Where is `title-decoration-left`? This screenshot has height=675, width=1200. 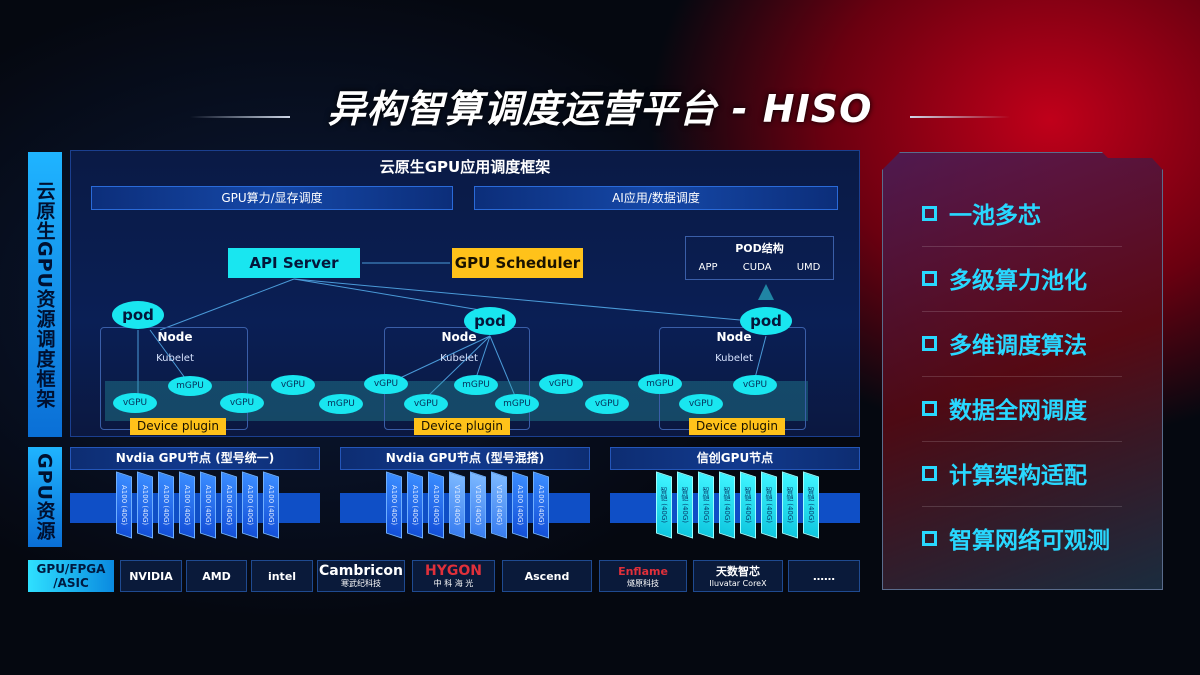 title-decoration-left is located at coordinates (240, 117).